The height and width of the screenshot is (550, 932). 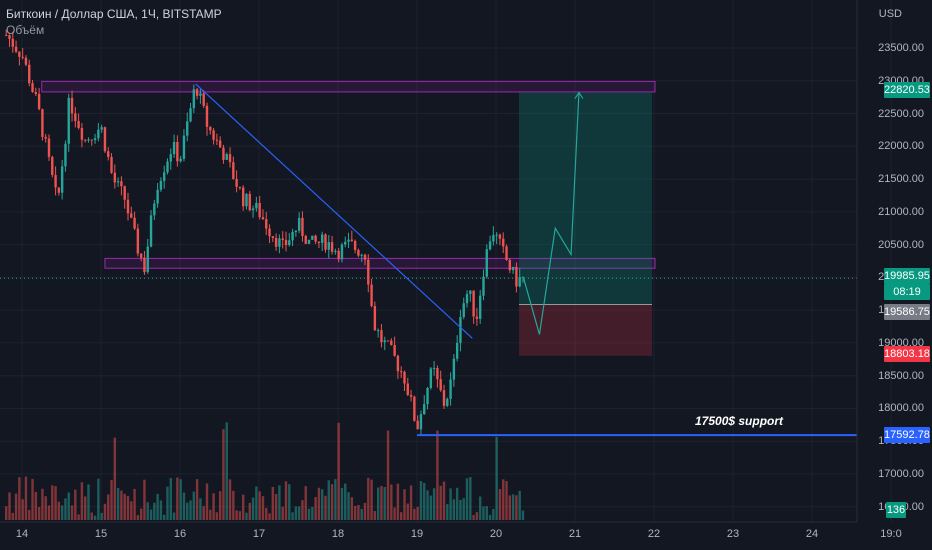 I want to click on volume-indicator-label: Объём, so click(x=25, y=30).